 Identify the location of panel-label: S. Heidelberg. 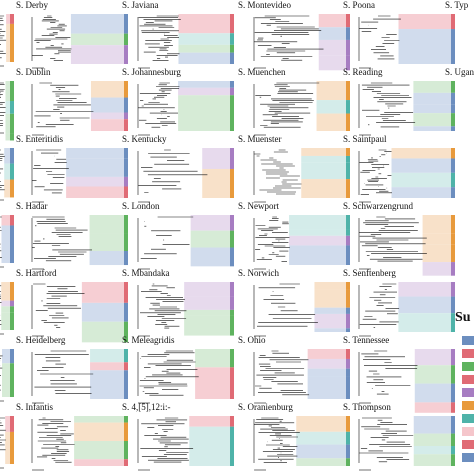
(41, 340).